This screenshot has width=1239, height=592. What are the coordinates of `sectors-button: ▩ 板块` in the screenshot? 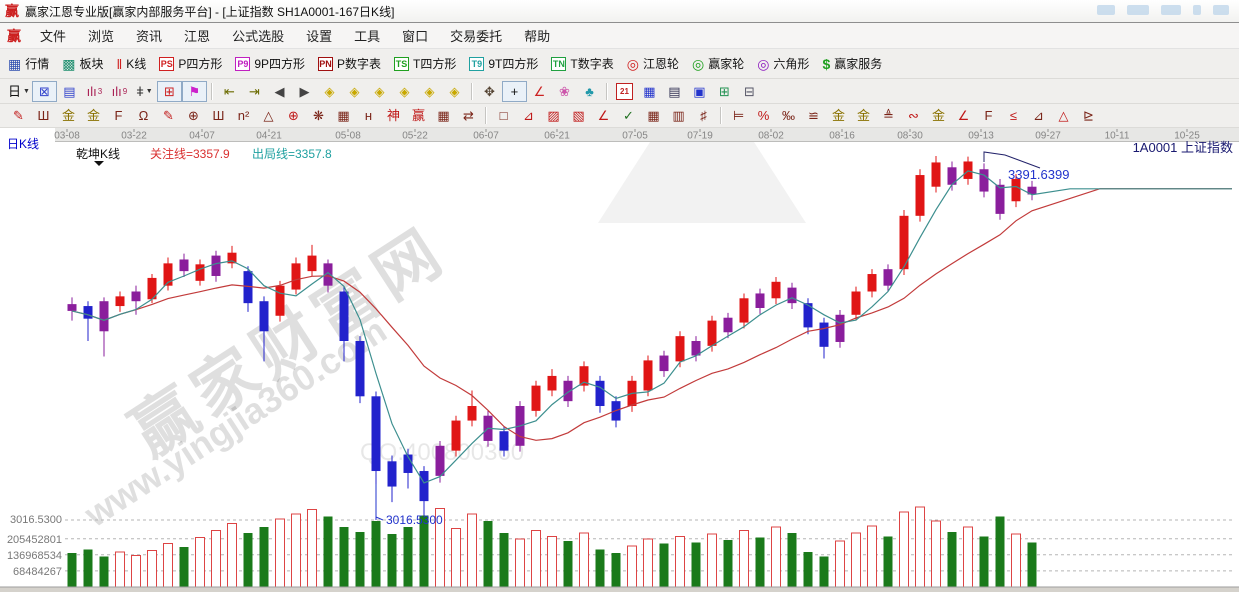 It's located at (82, 63).